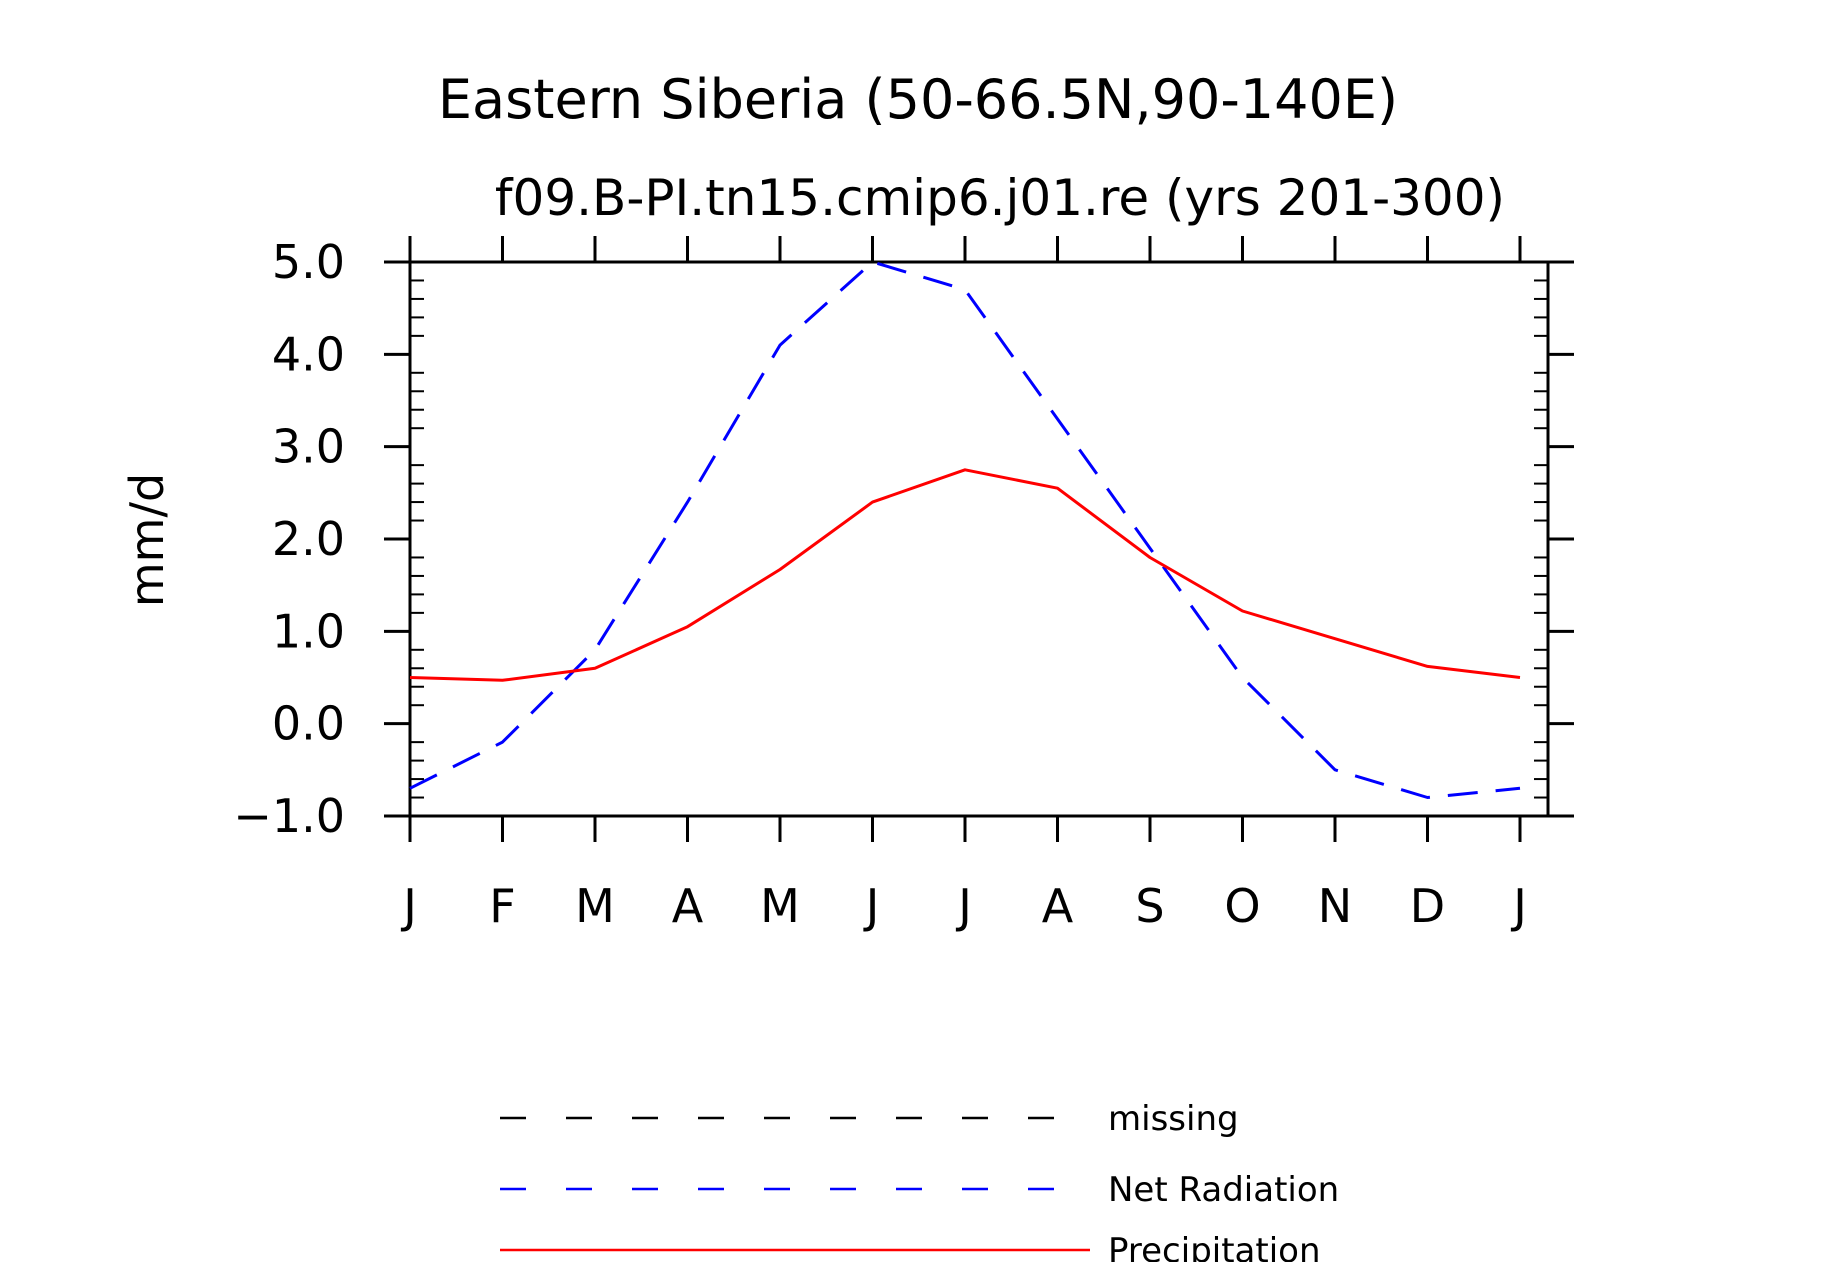 The height and width of the screenshot is (1262, 1836). What do you see at coordinates (1223, 1190) in the screenshot?
I see `legend-label: Net Radiation` at bounding box center [1223, 1190].